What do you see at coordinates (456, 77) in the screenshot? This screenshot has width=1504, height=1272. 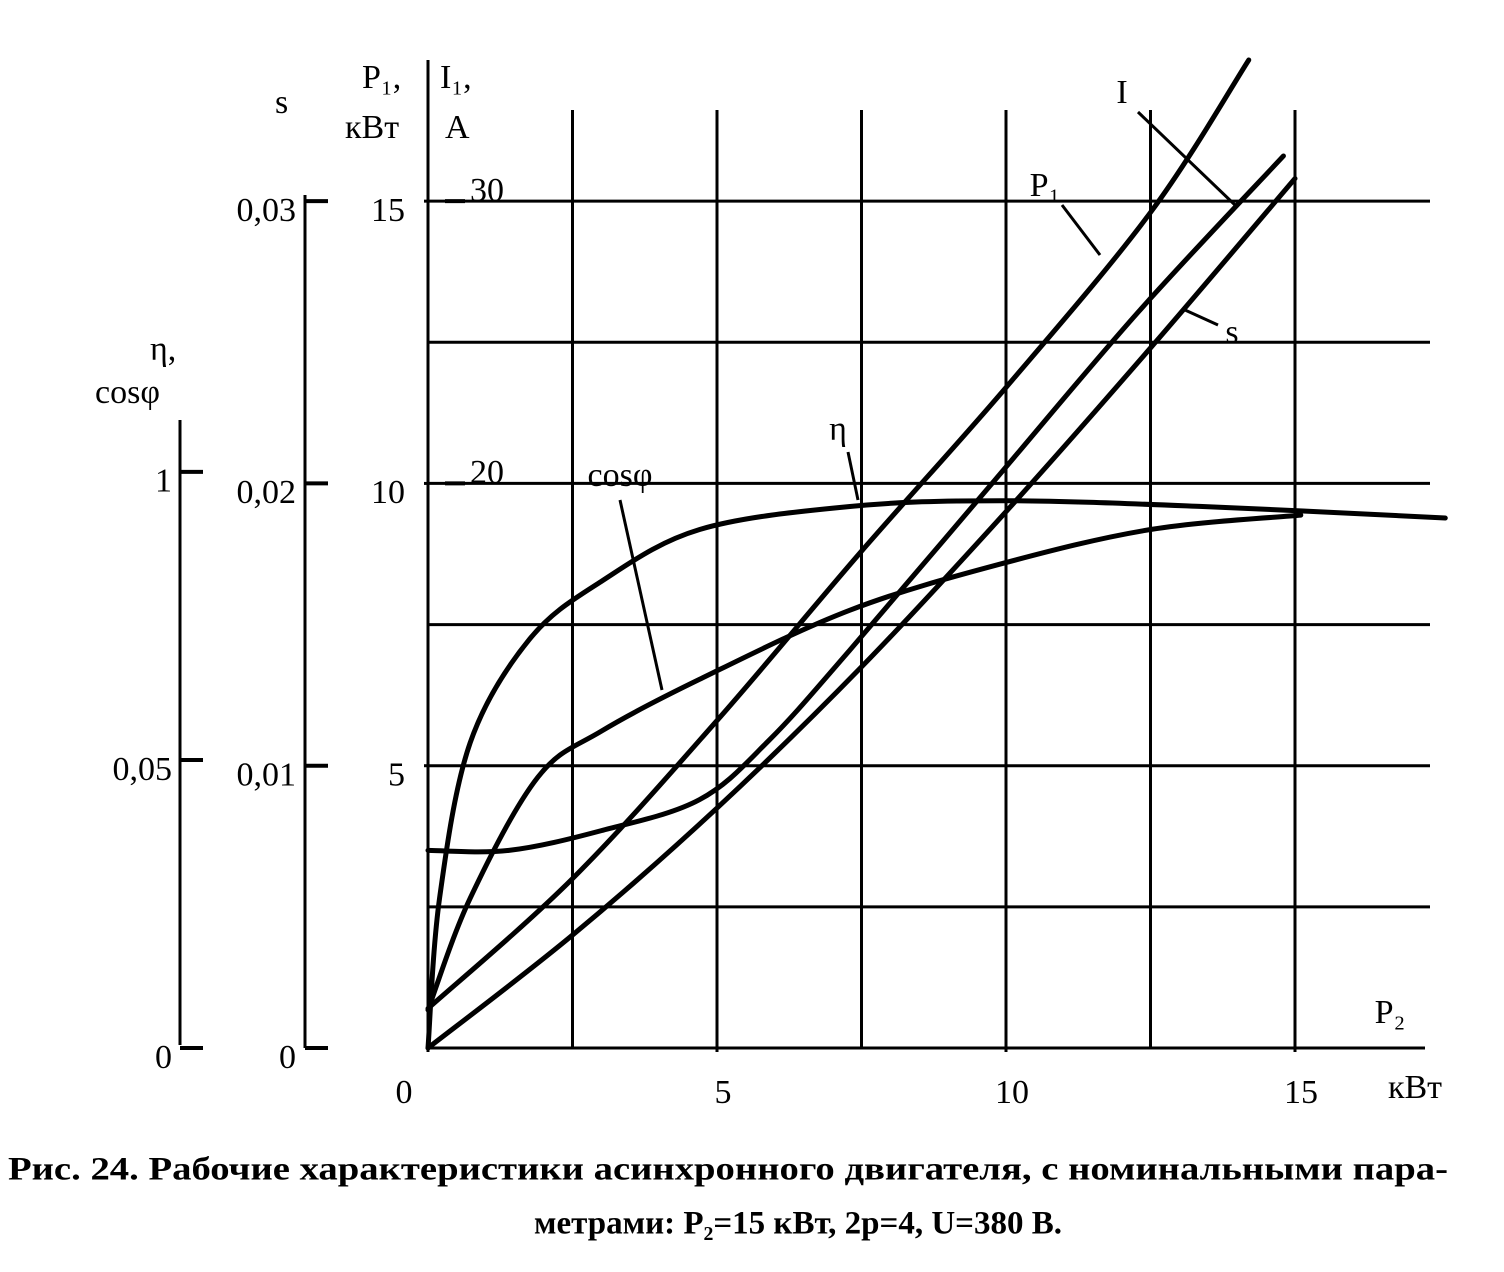 I see `y-axis-label: I₁,` at bounding box center [456, 77].